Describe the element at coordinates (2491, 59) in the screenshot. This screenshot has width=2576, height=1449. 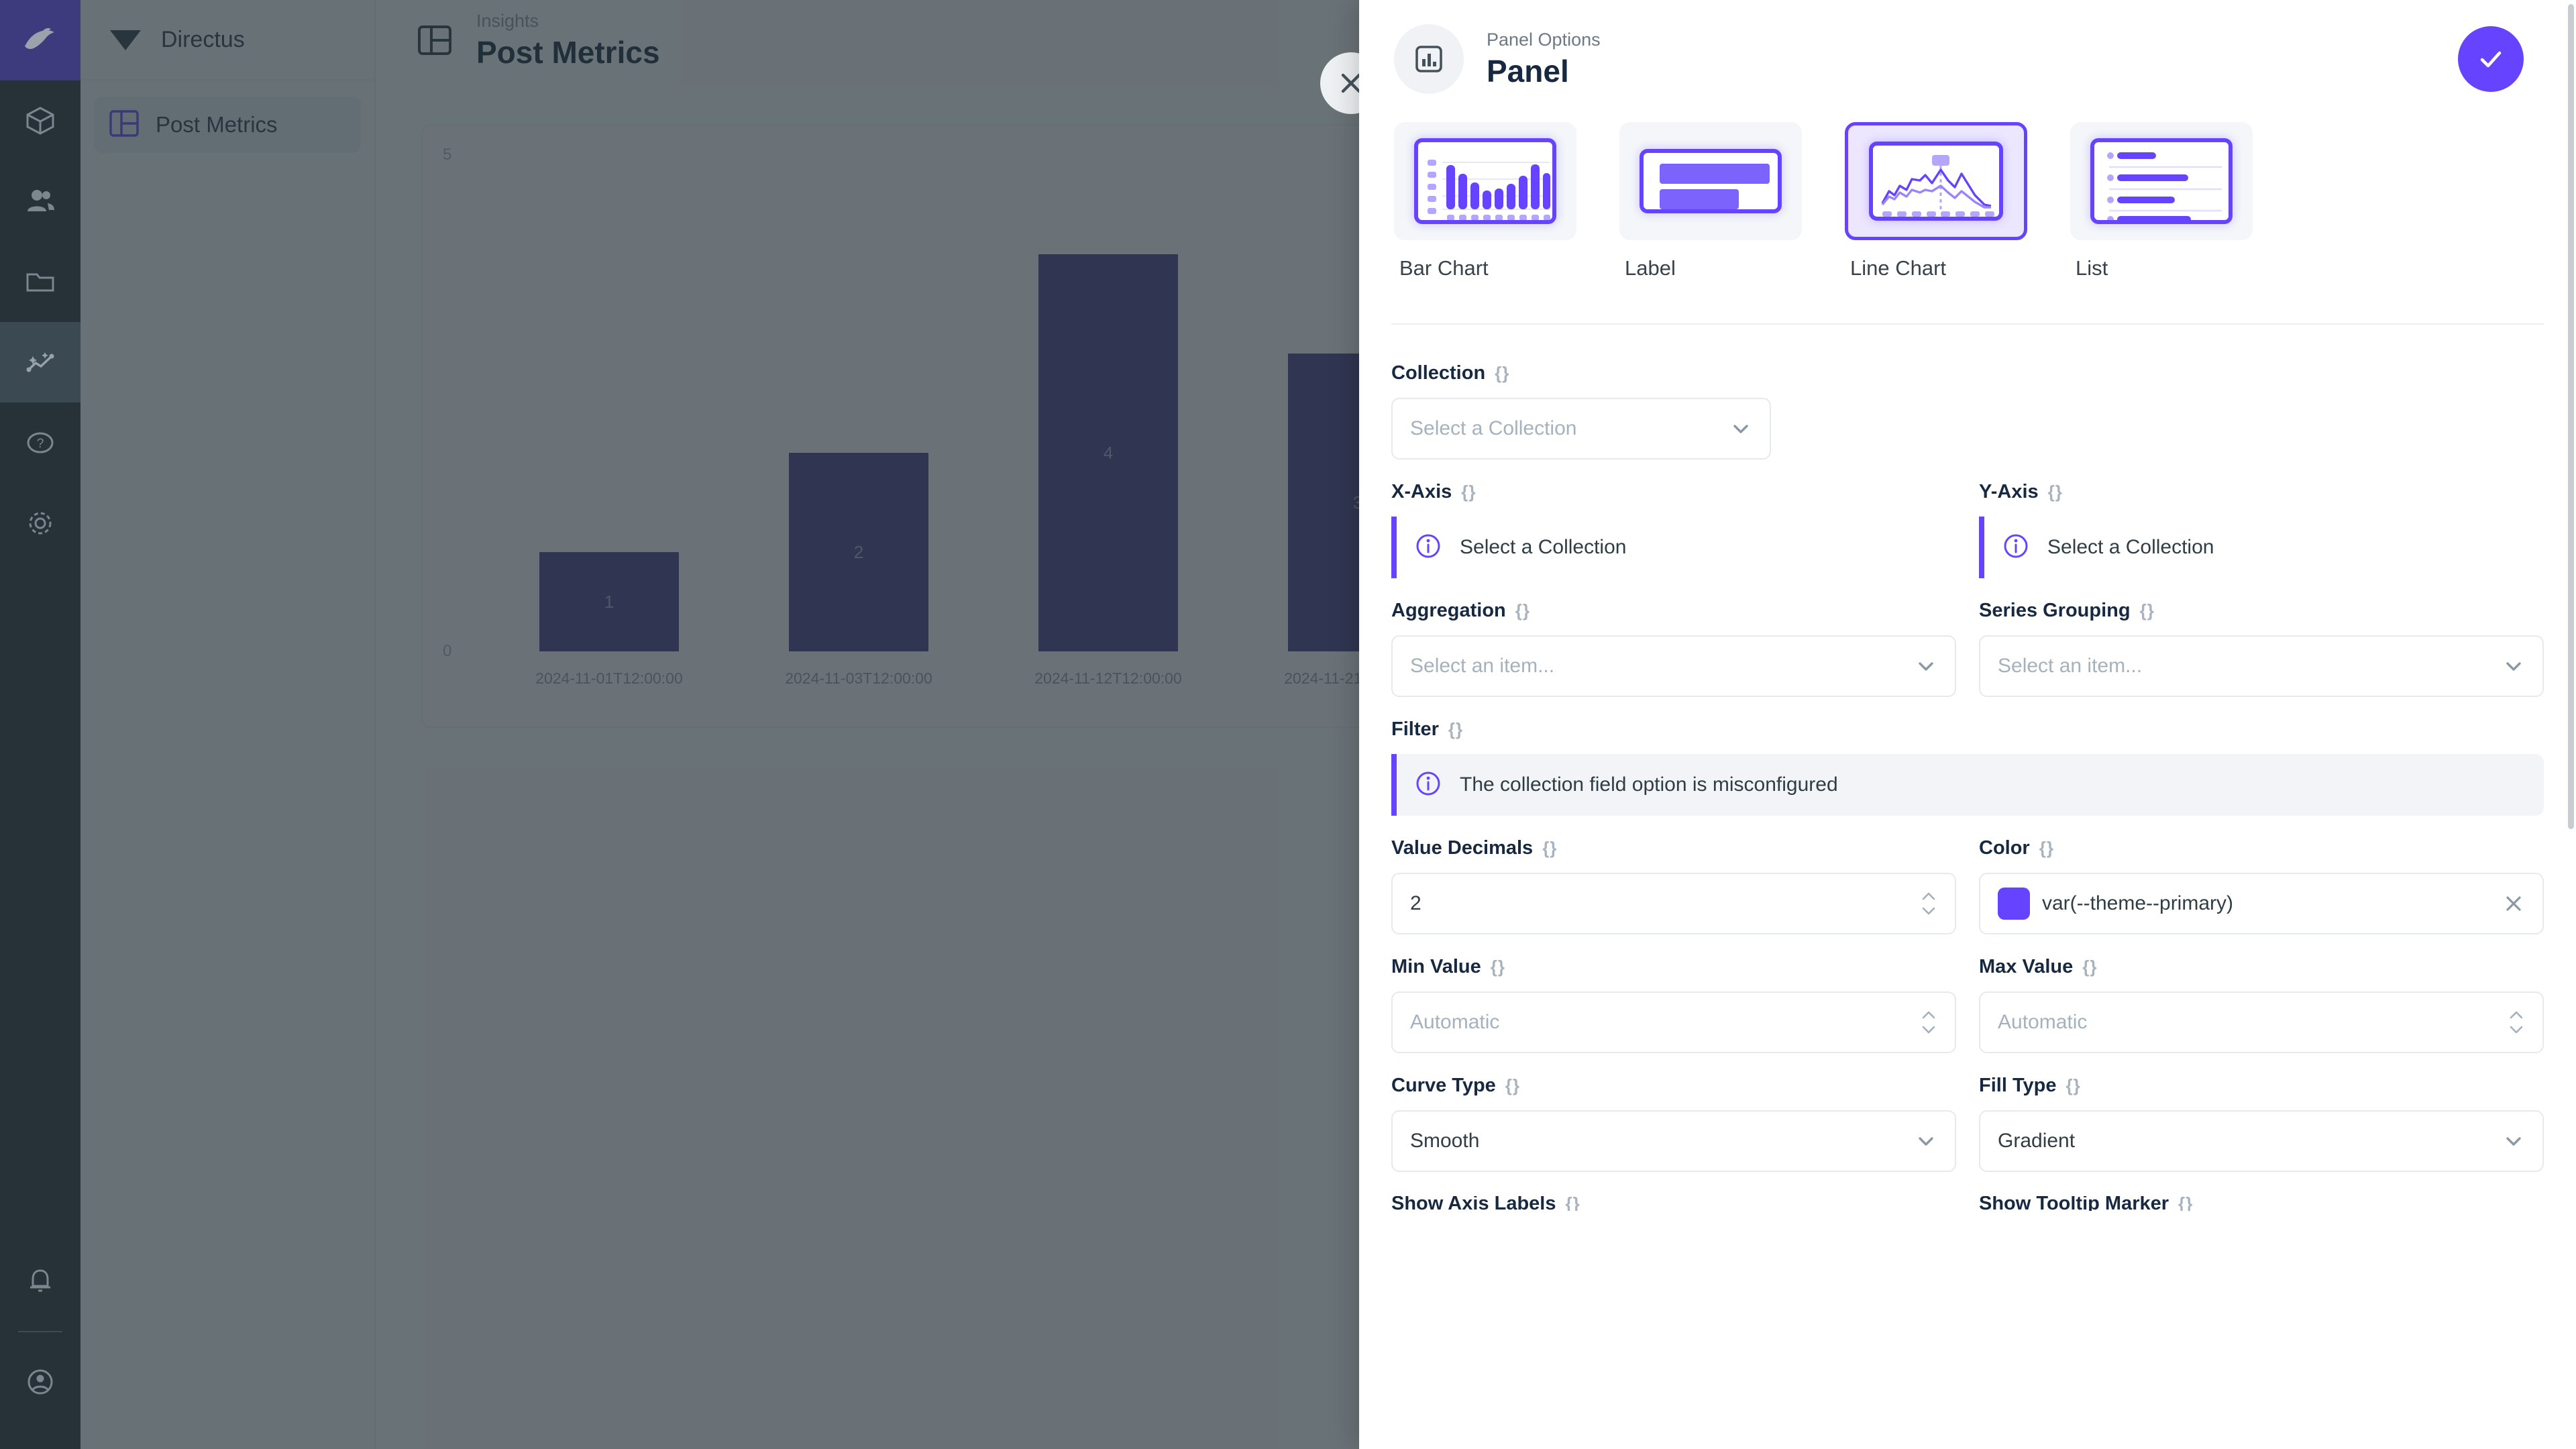
I see `save-button` at that location.